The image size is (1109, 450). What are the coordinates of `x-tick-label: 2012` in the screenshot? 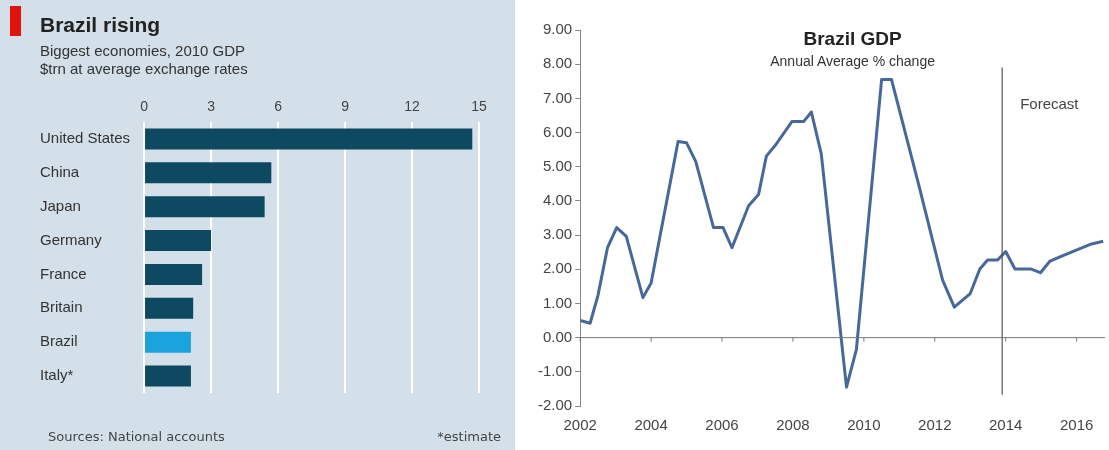 It's located at (935, 425).